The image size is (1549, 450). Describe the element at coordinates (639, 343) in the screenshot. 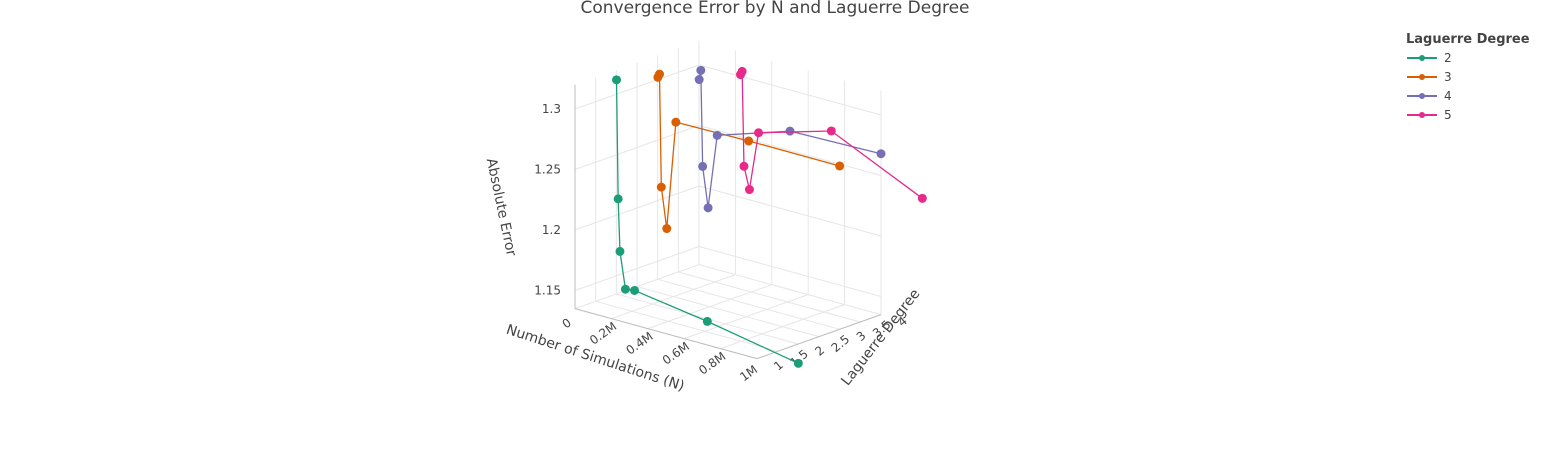

I see `x-tick-label: 0.4M` at that location.